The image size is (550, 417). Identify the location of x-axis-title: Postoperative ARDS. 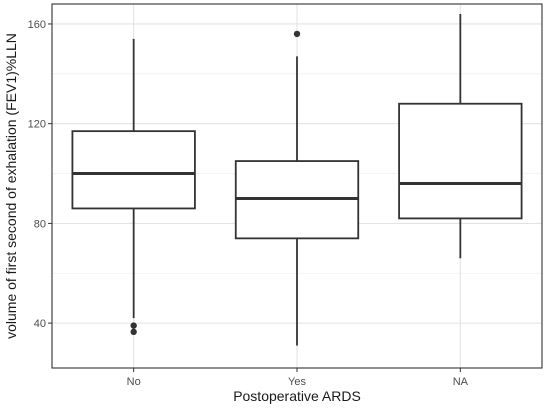
(297, 396).